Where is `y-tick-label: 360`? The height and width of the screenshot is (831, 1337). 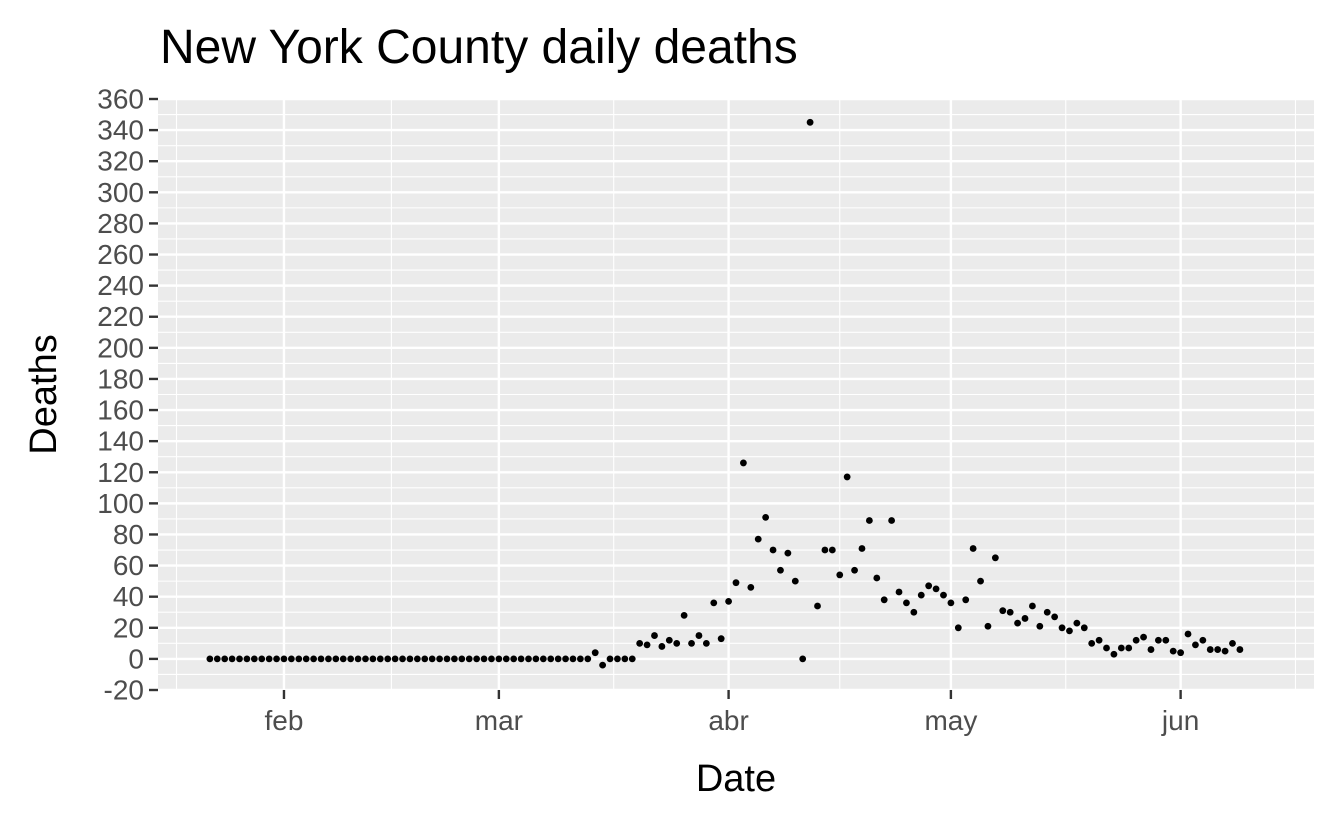 y-tick-label: 360 is located at coordinates (120, 99).